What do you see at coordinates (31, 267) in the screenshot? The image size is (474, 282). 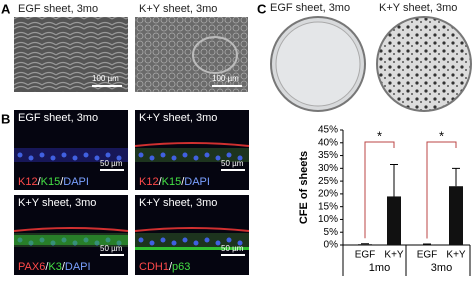 I see `stain-part: PAX6` at bounding box center [31, 267].